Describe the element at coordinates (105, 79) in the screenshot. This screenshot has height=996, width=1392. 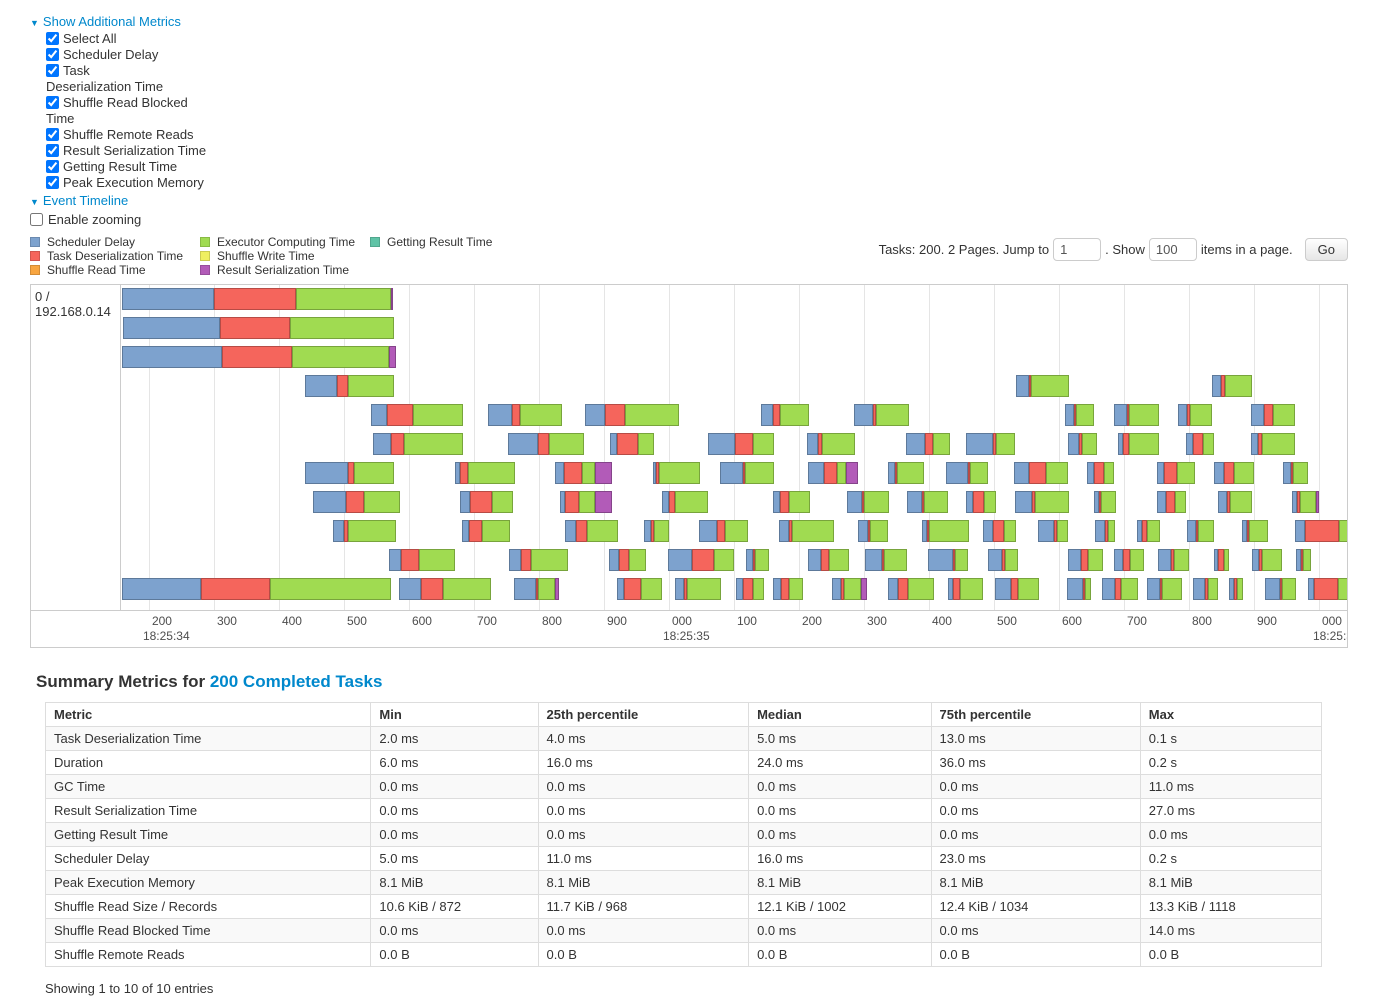
I see `metric-checkbox-row: Task Deserialization Time` at that location.